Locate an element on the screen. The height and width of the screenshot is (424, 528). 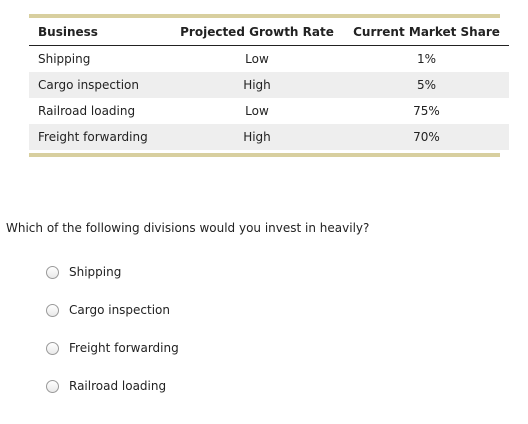
header-market-share: Current Market Share is located at coordinates (426, 32).